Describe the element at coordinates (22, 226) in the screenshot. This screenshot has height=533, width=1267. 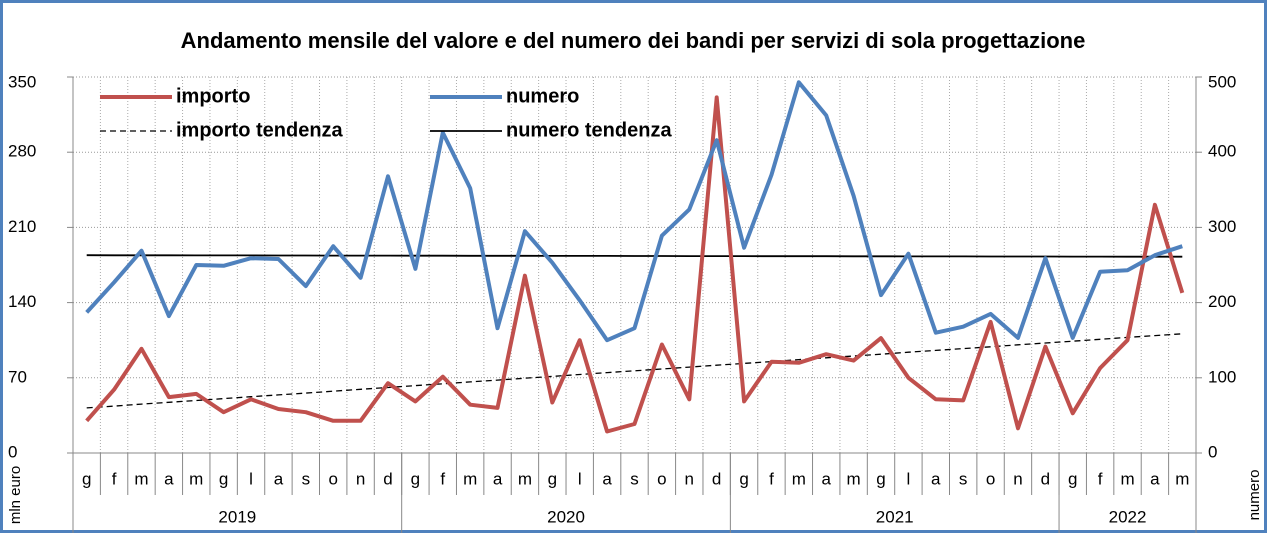
I see `y-tick-label: 210` at that location.